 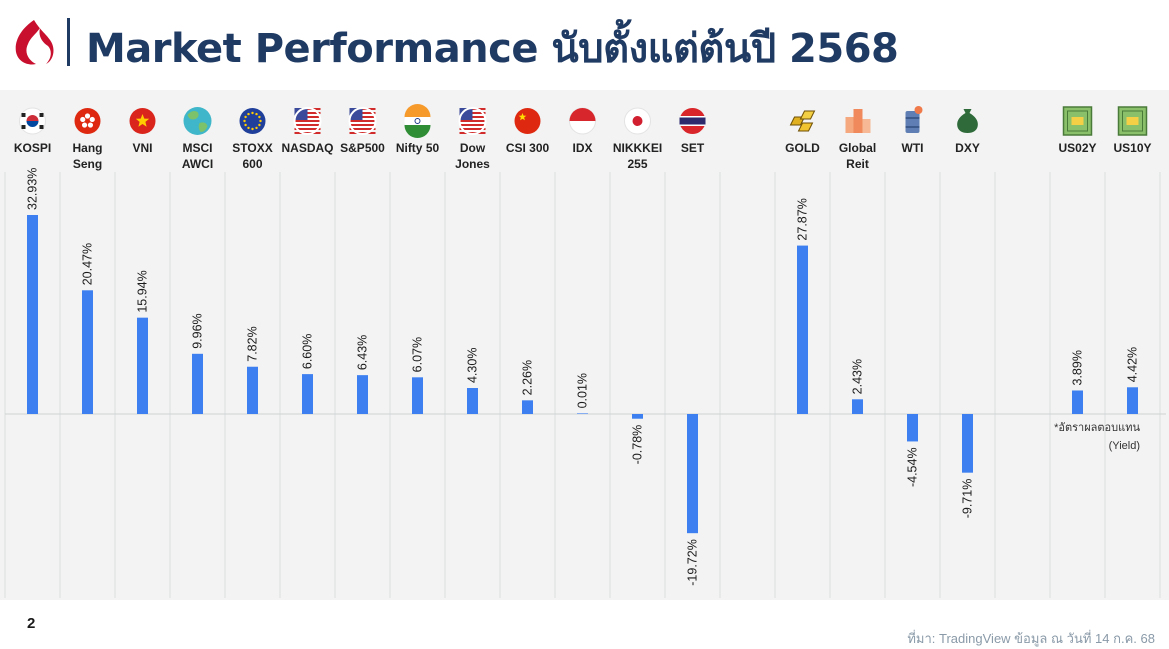 What do you see at coordinates (858, 121) in the screenshot?
I see `buildings-icon` at bounding box center [858, 121].